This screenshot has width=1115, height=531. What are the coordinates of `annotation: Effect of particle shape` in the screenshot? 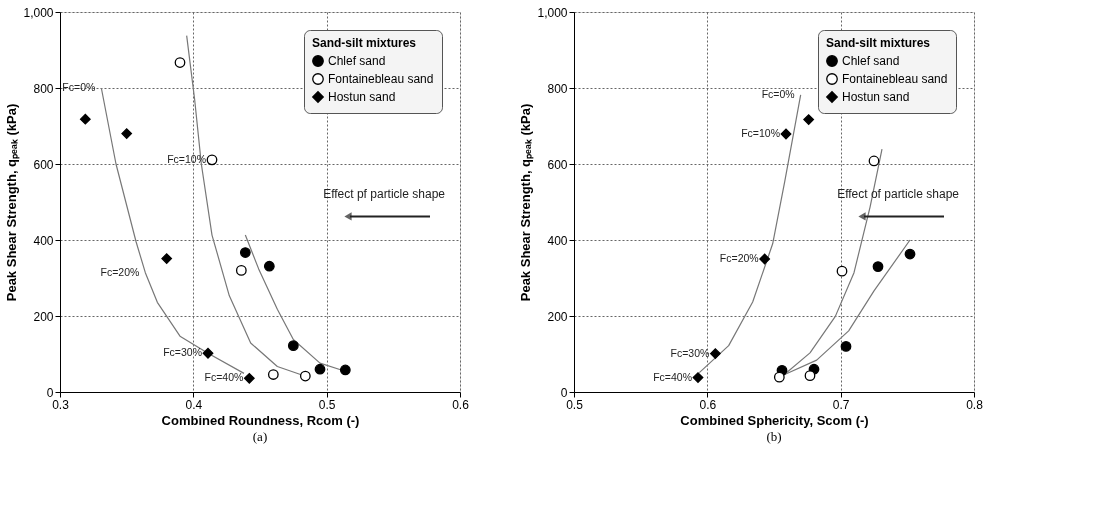 It's located at (898, 194).